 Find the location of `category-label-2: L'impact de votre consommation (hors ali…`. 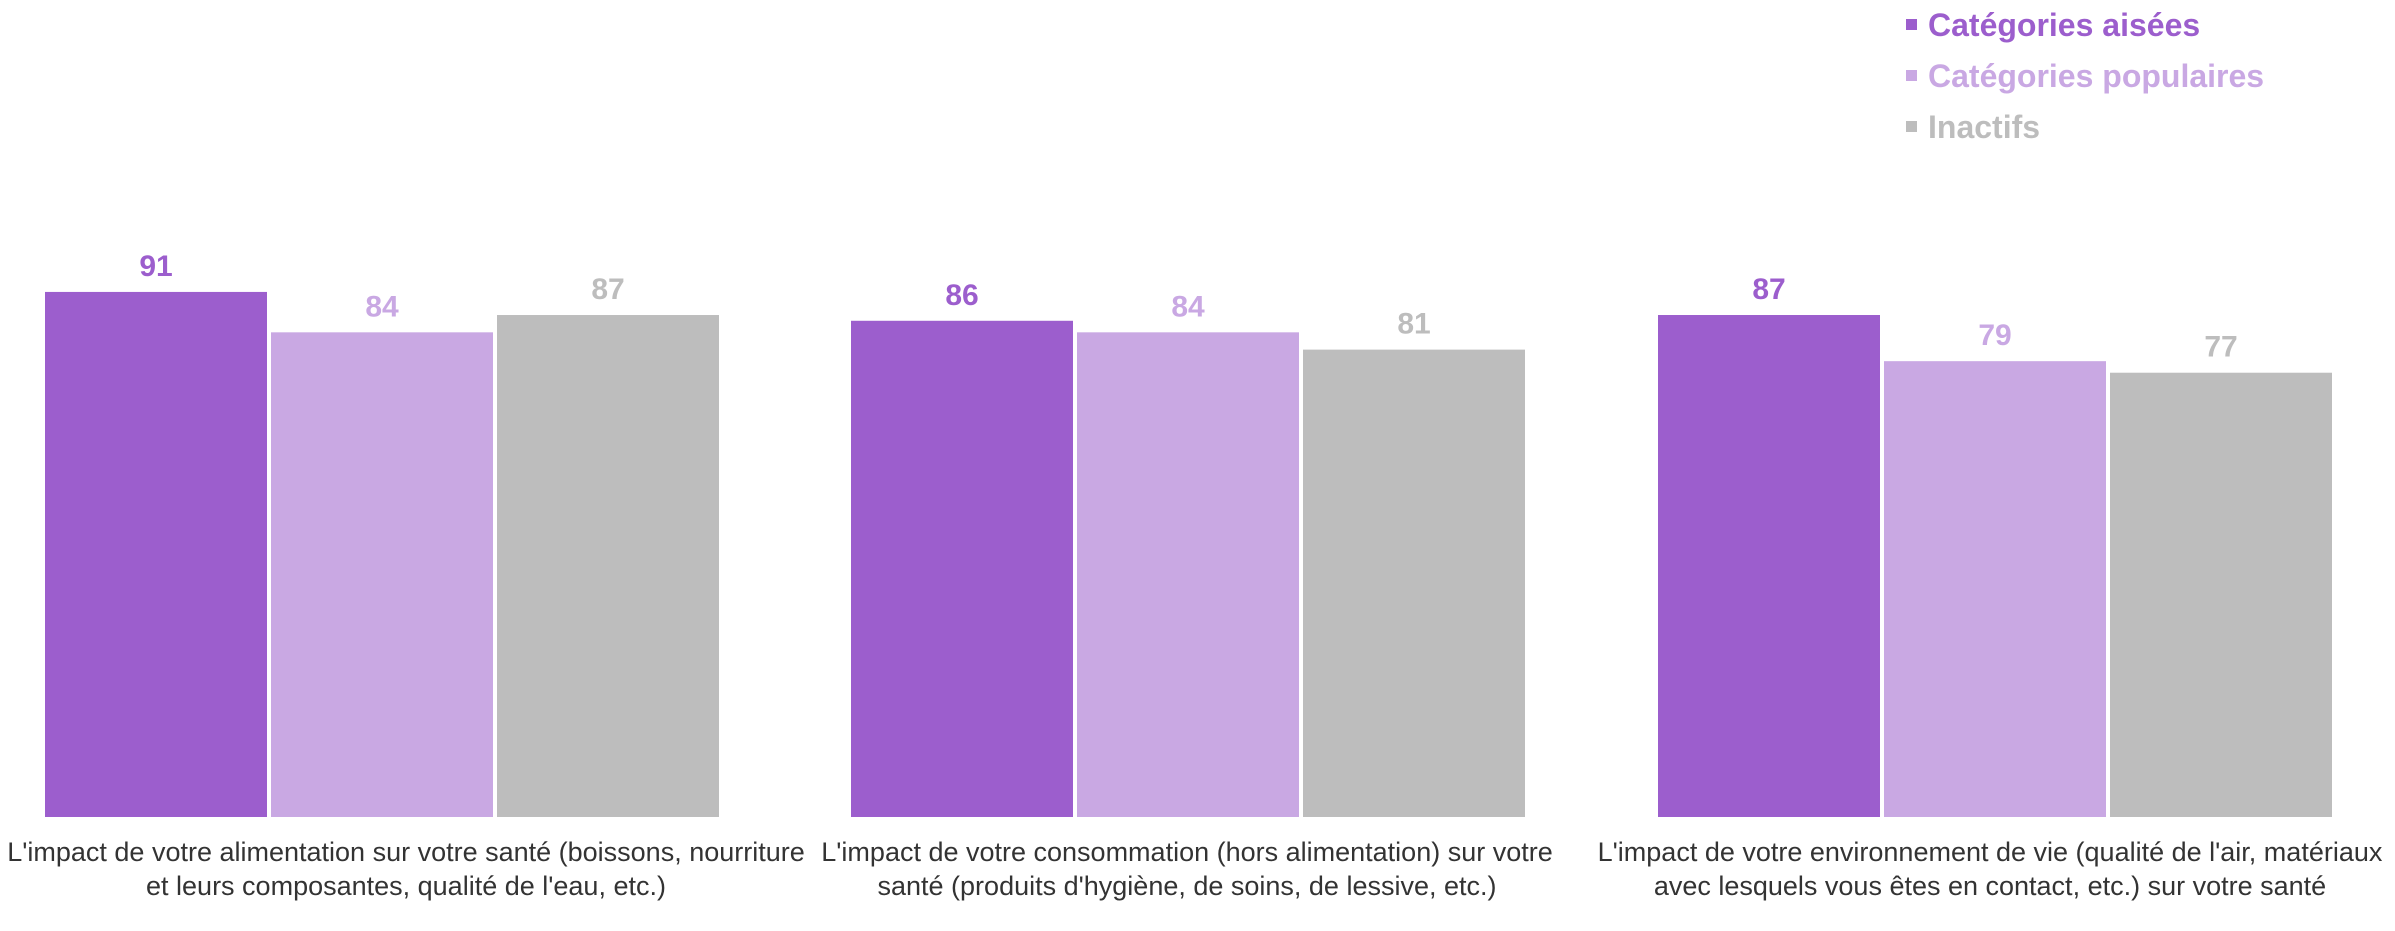

category-label-2: L'impact de votre consommation (hors ali… is located at coordinates (1187, 869).